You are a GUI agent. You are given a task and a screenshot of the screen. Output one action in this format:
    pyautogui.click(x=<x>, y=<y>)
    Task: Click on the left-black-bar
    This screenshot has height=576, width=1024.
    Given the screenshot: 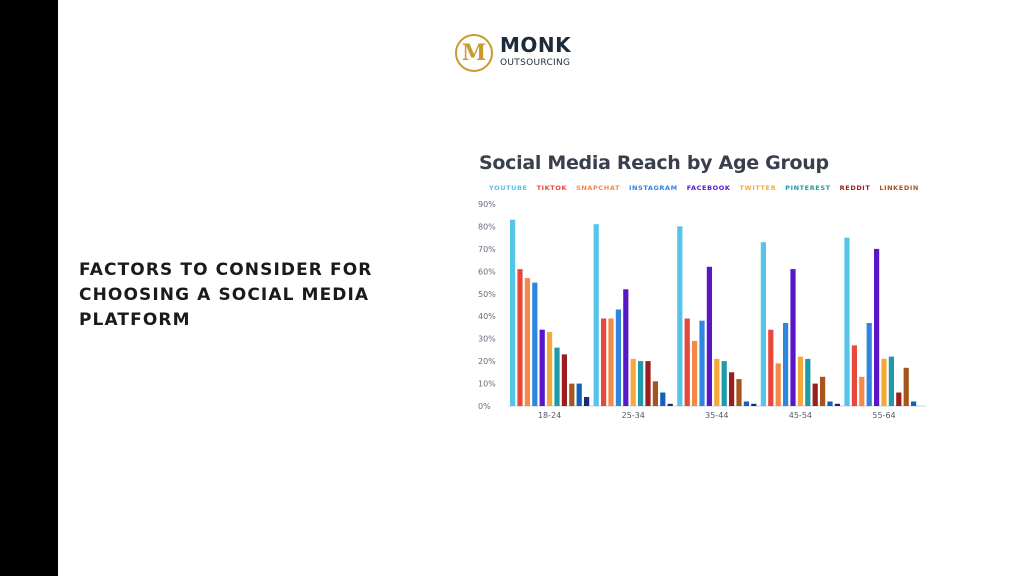 What is the action you would take?
    pyautogui.click(x=29, y=288)
    